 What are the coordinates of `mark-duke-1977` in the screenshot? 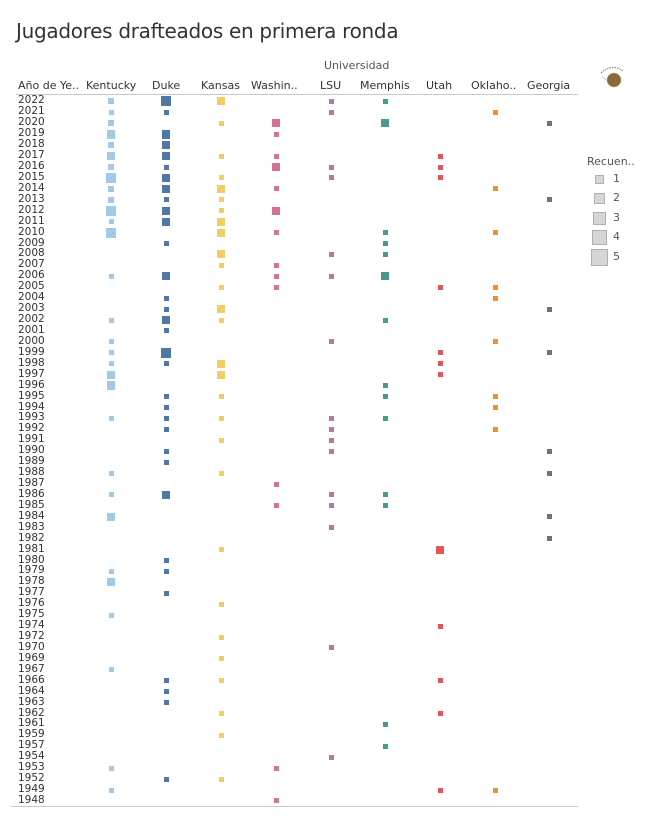 It's located at (166, 593).